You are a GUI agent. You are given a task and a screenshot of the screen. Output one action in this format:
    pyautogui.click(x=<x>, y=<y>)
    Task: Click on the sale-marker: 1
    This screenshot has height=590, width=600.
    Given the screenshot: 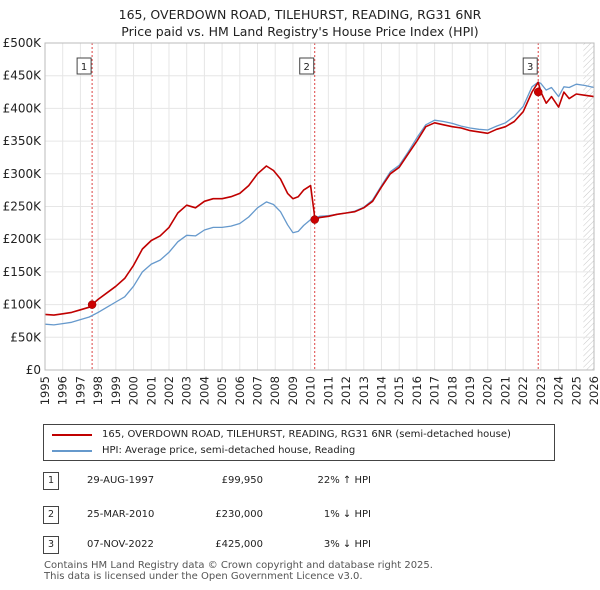 What is the action you would take?
    pyautogui.click(x=51, y=481)
    